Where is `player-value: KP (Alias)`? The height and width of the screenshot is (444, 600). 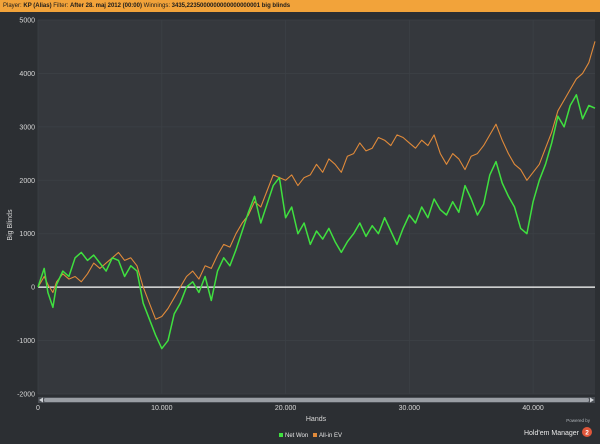 player-value: KP (Alias) is located at coordinates (37, 6).